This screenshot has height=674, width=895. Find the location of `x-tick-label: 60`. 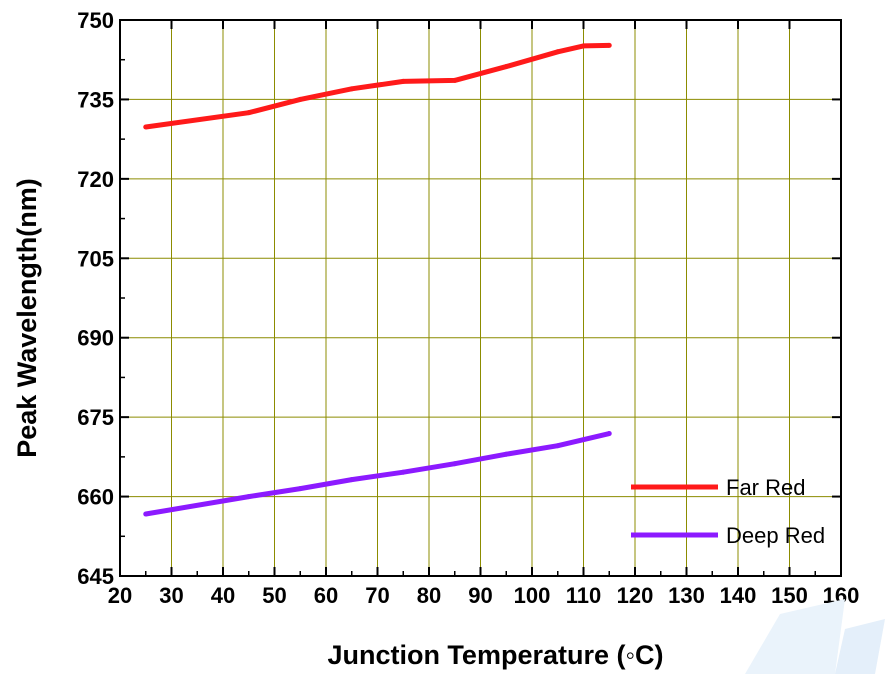

x-tick-label: 60 is located at coordinates (326, 595).